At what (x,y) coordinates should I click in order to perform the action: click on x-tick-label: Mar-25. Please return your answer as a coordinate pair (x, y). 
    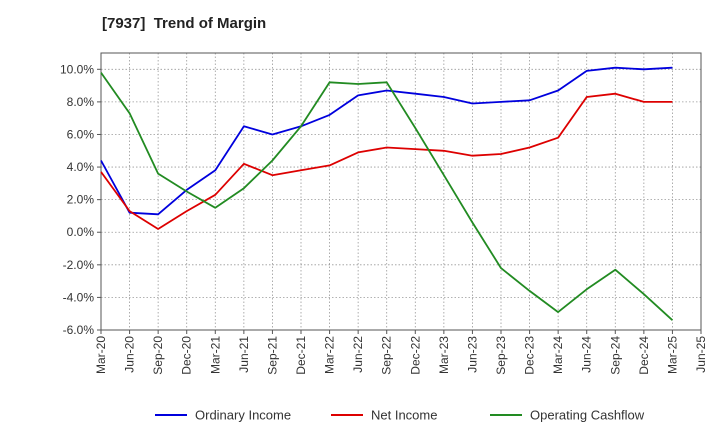
    Looking at the image, I should click on (672, 355).